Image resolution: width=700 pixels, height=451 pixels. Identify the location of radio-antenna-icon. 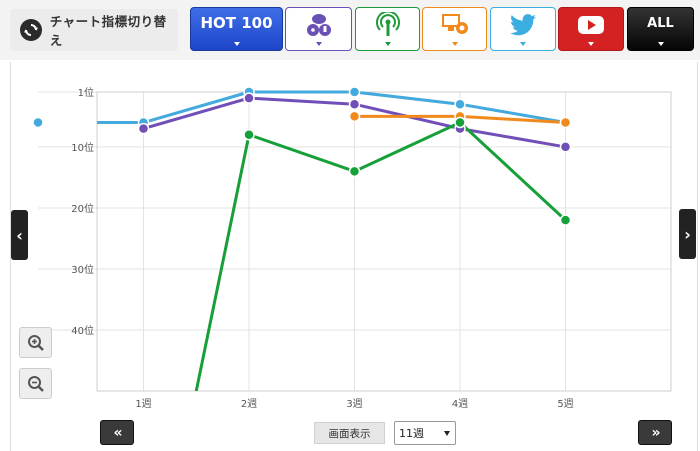
(387, 24).